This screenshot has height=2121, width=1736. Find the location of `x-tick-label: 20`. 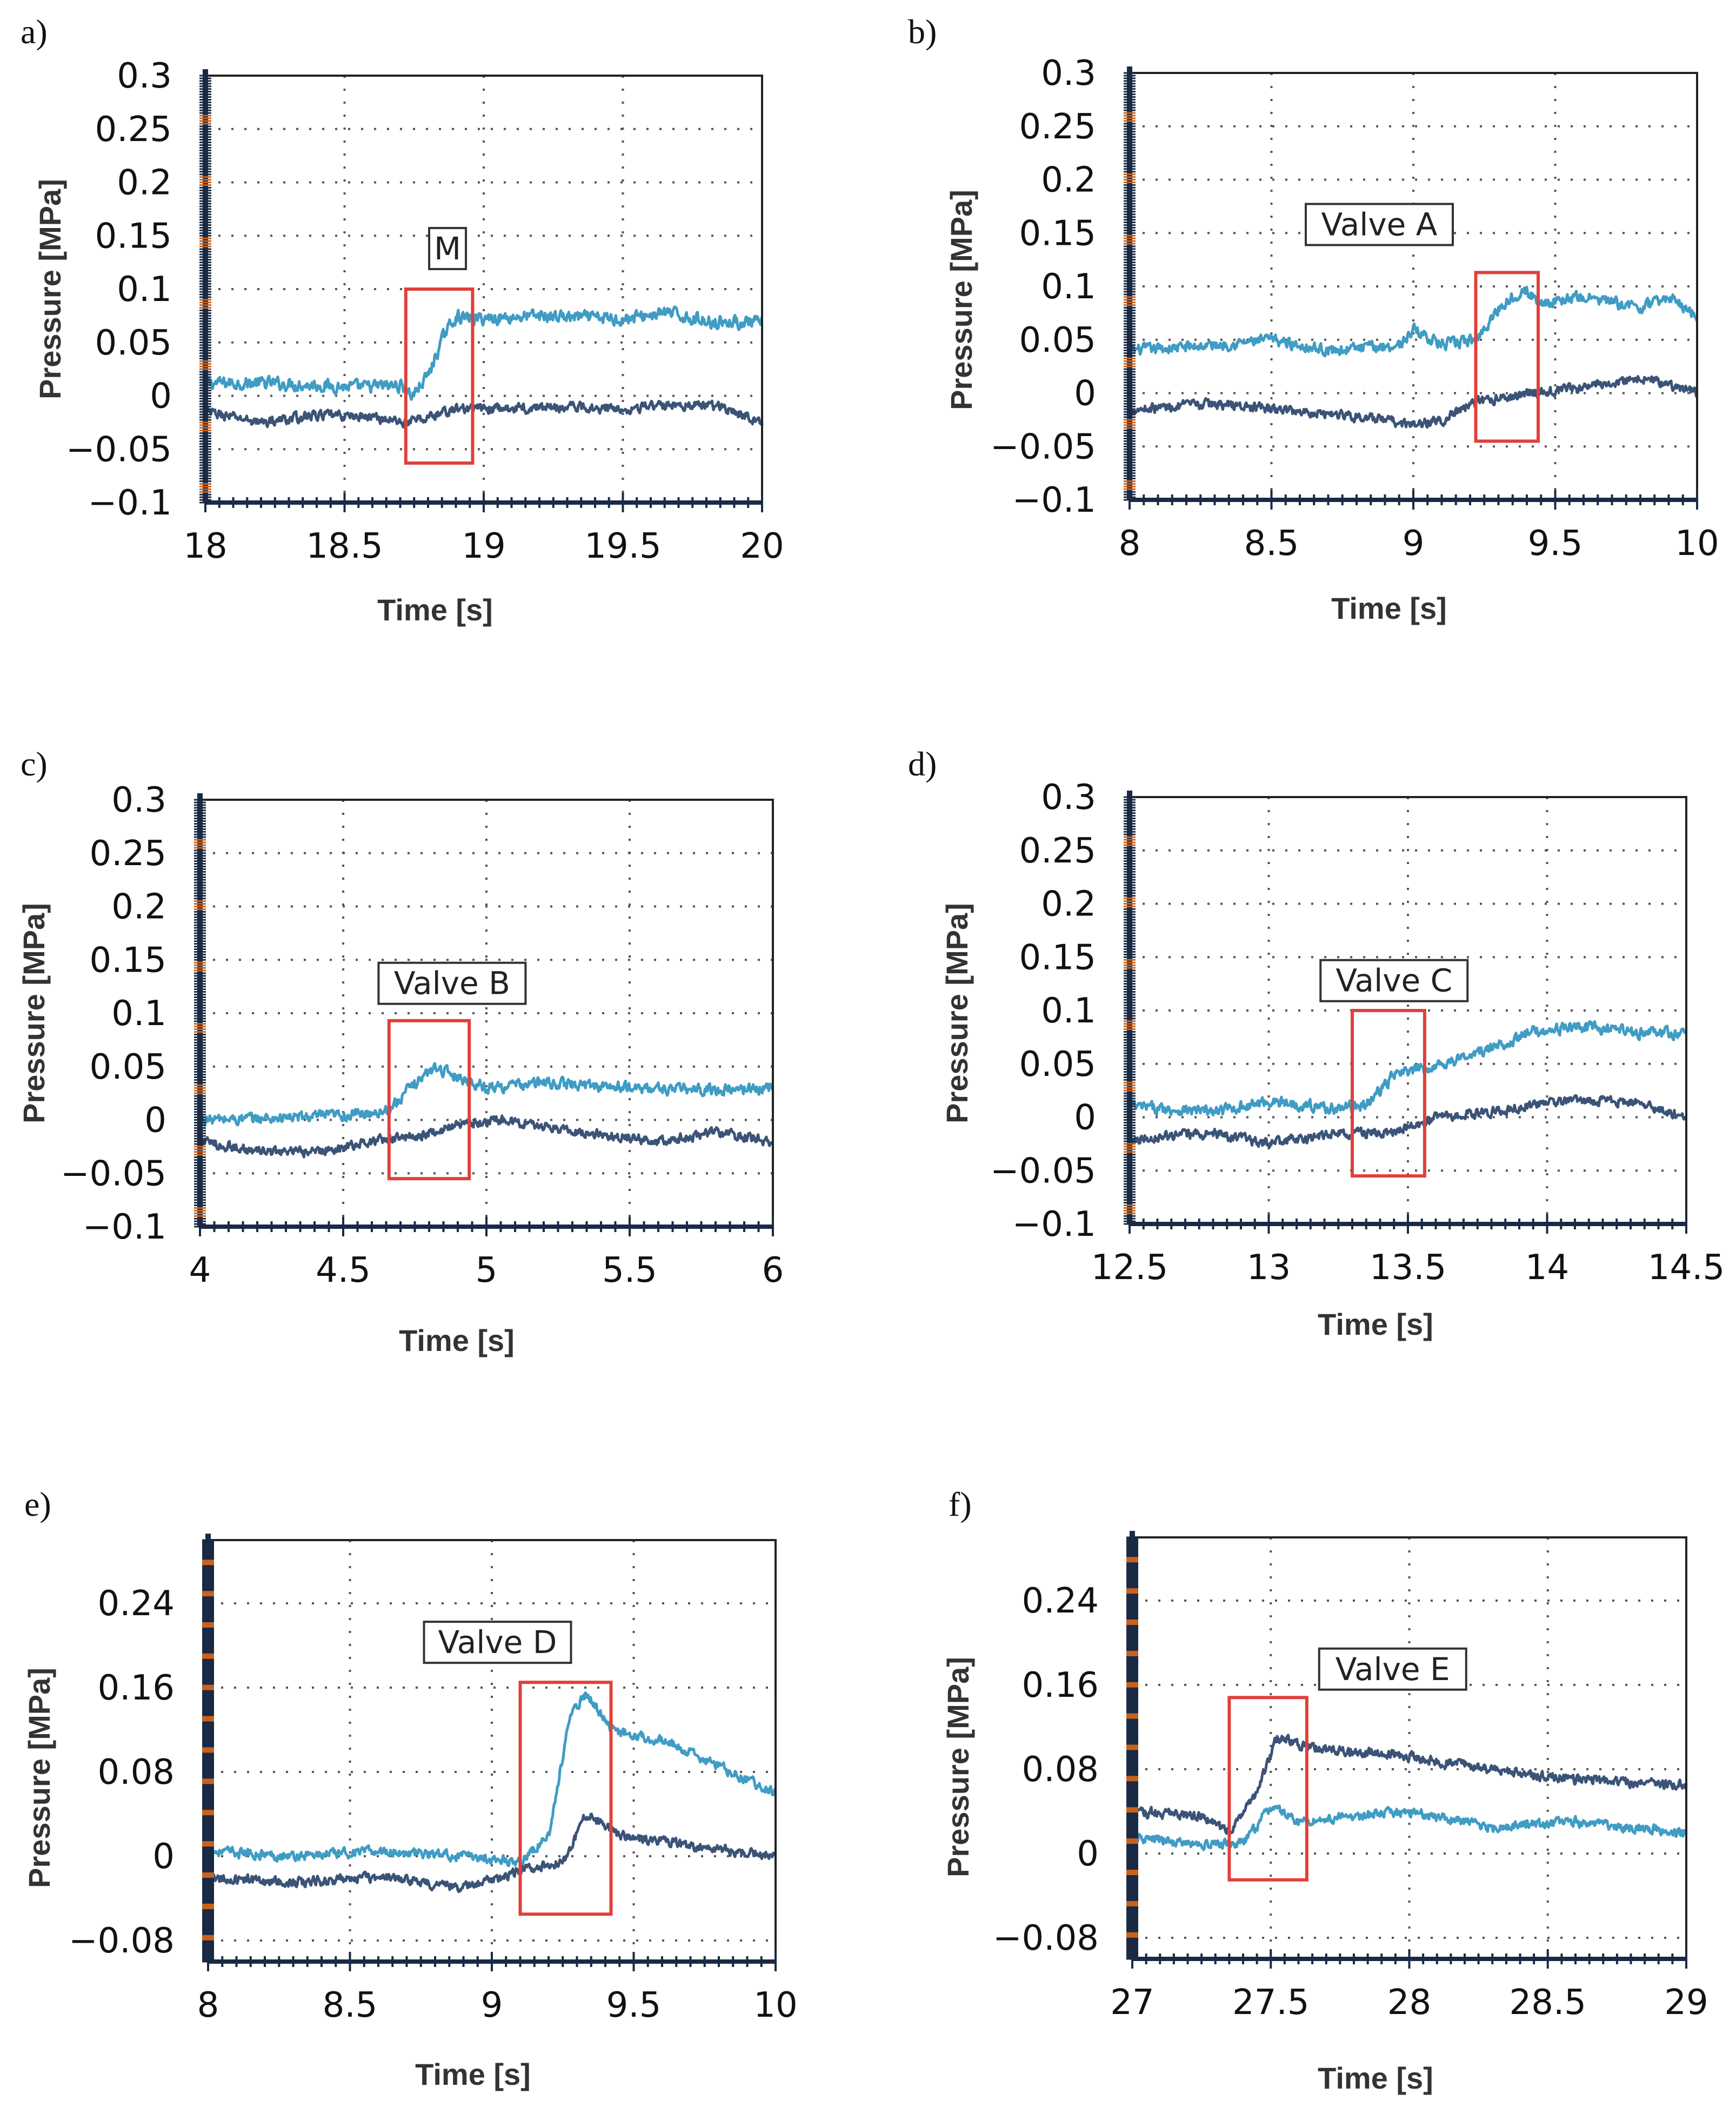

x-tick-label: 20 is located at coordinates (762, 546).